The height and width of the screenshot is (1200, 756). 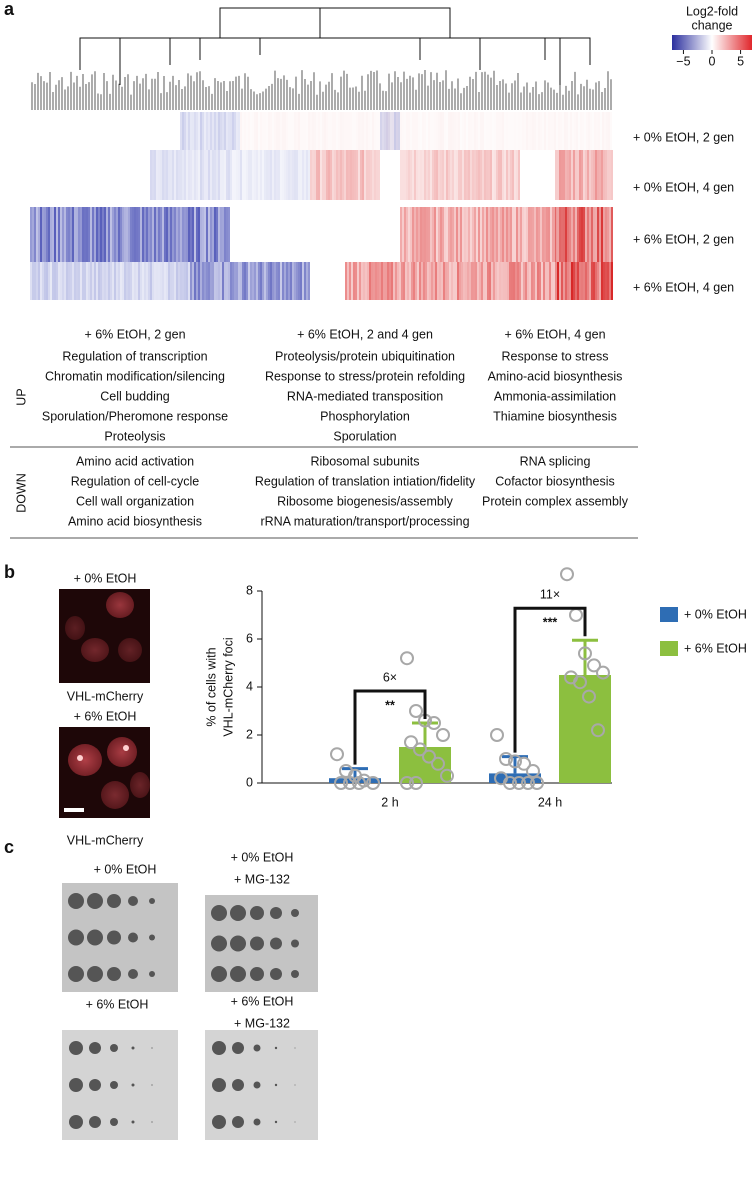 I want to click on panel-label: a, so click(x=9, y=9).